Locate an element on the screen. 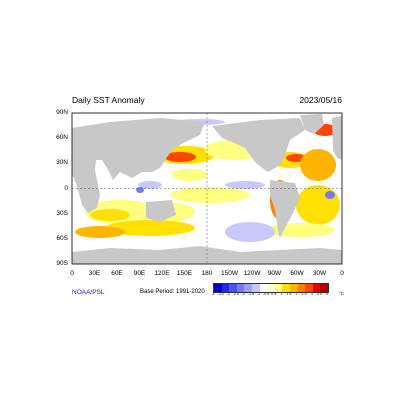  lon-label: 90W is located at coordinates (274, 273).